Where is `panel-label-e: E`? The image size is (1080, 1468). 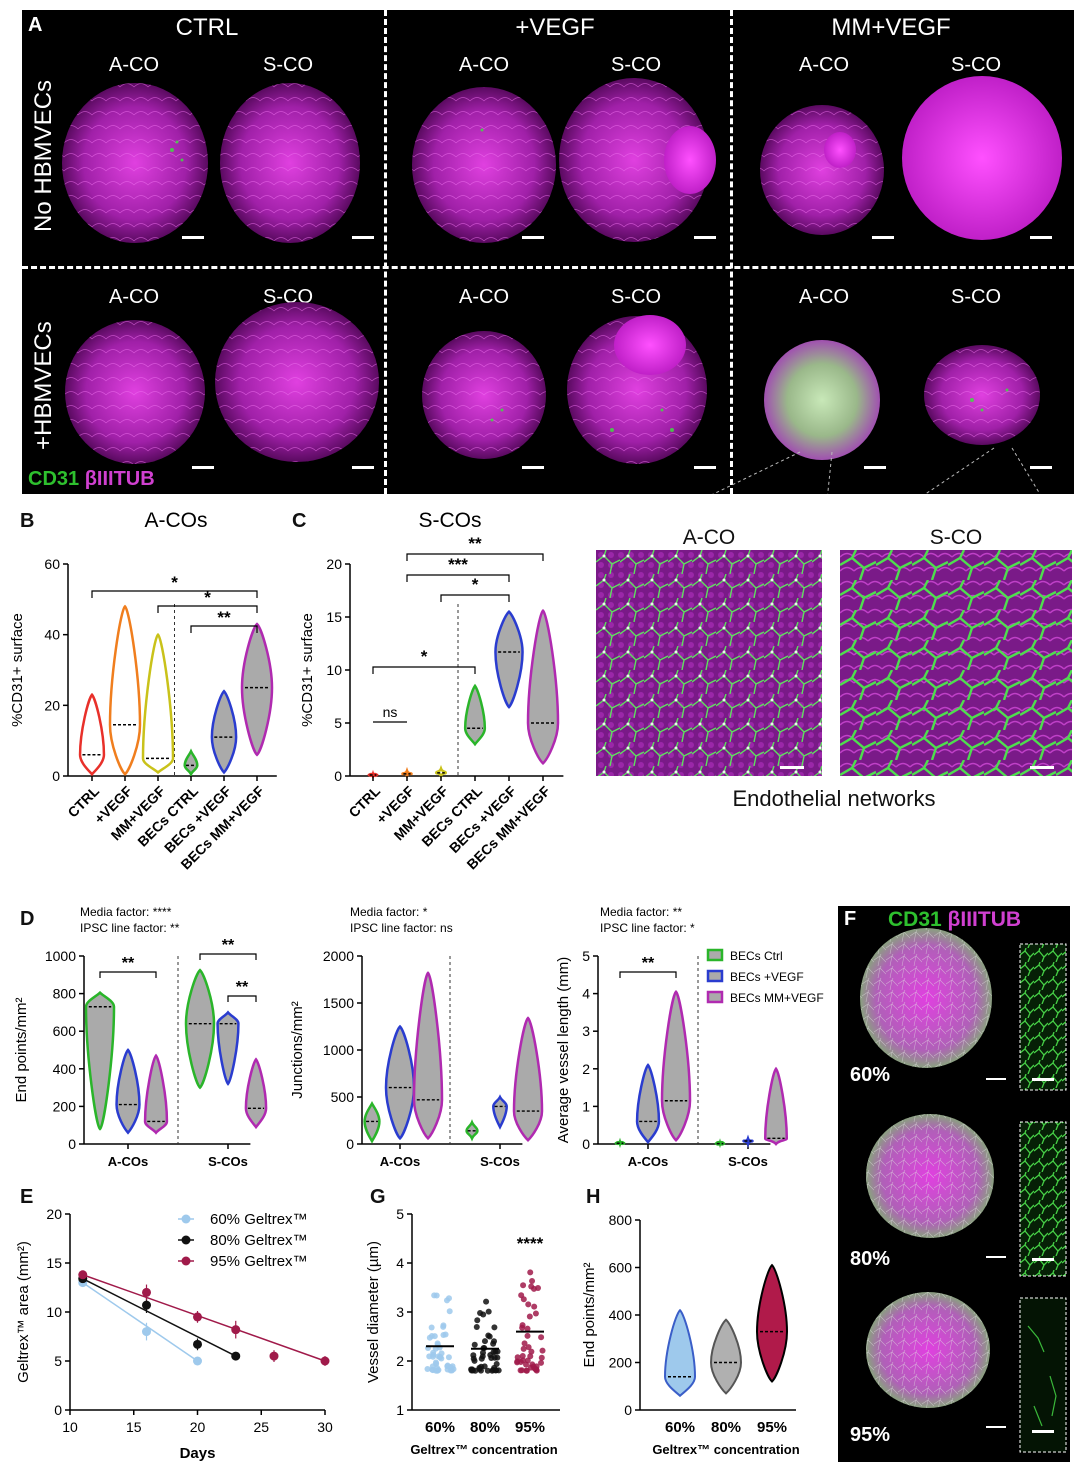 panel-label-e: E is located at coordinates (27, 1197).